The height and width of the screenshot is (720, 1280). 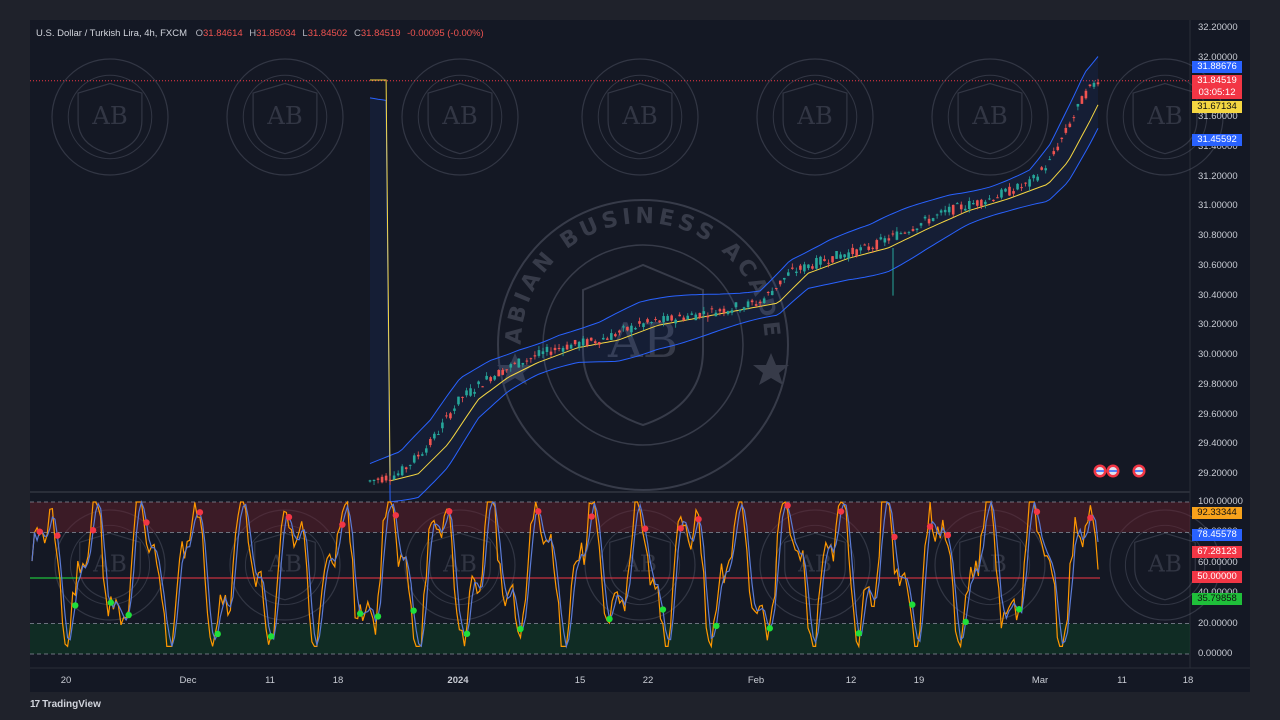 I want to click on level-b-tag: 35.79858, so click(x=1217, y=599).